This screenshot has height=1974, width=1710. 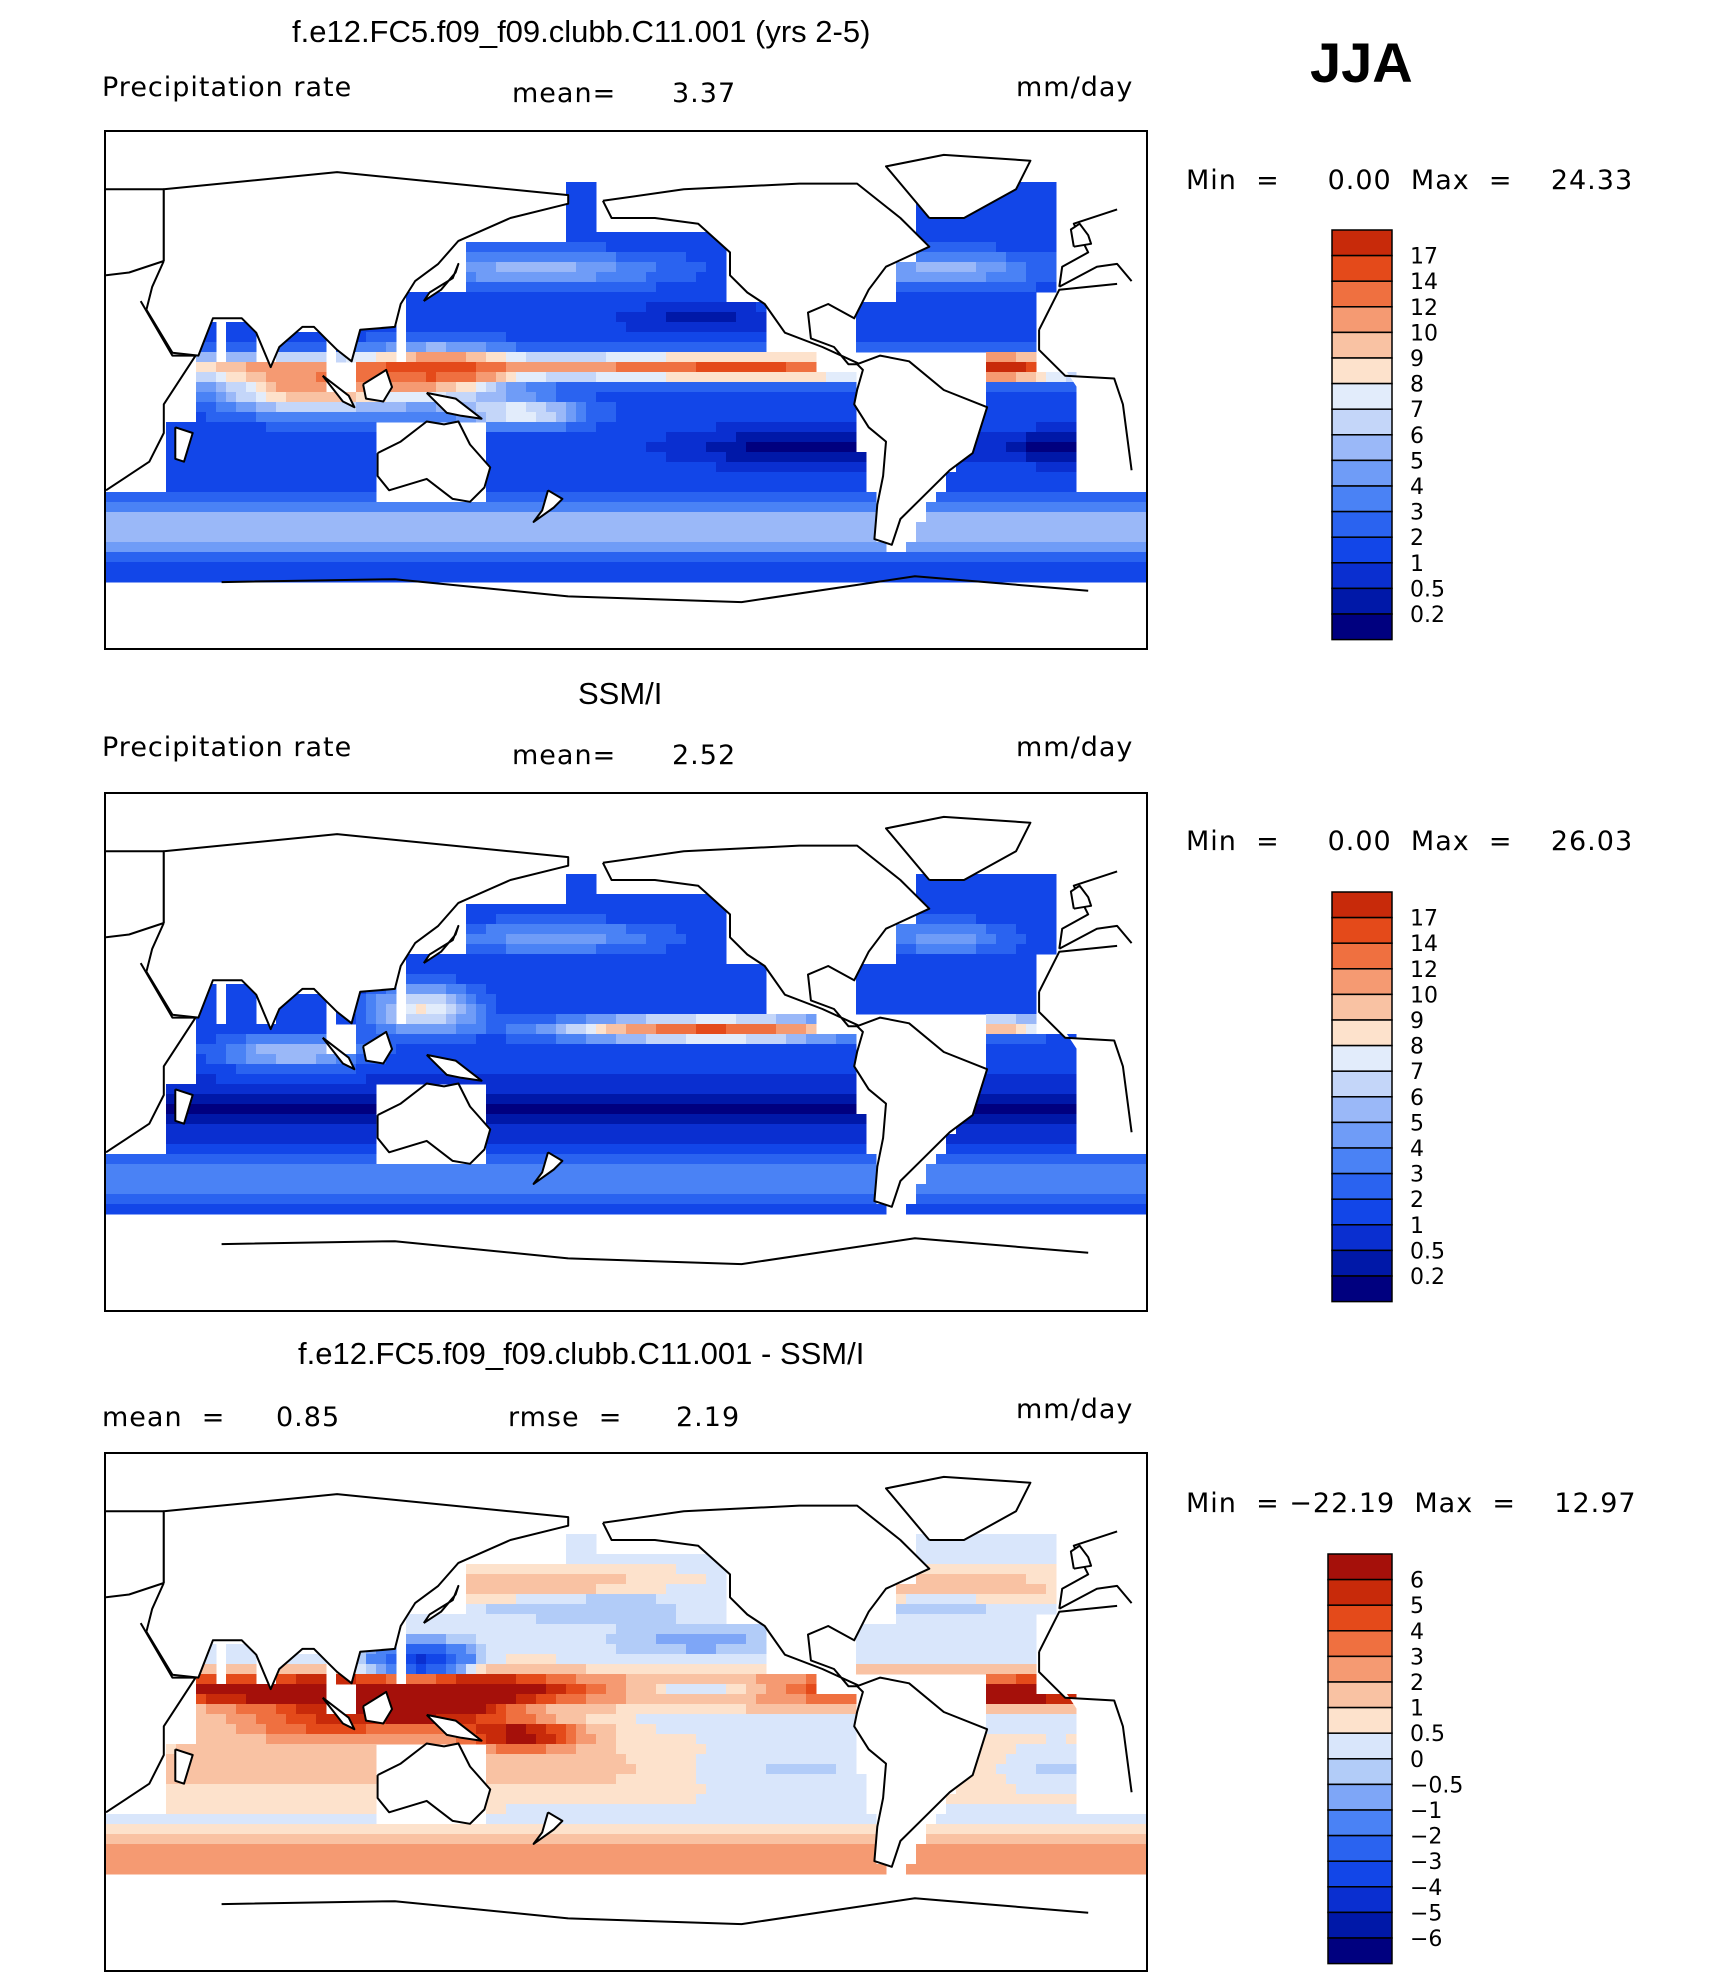 What do you see at coordinates (1417, 1709) in the screenshot?
I see `colorbar-3-label: 1` at bounding box center [1417, 1709].